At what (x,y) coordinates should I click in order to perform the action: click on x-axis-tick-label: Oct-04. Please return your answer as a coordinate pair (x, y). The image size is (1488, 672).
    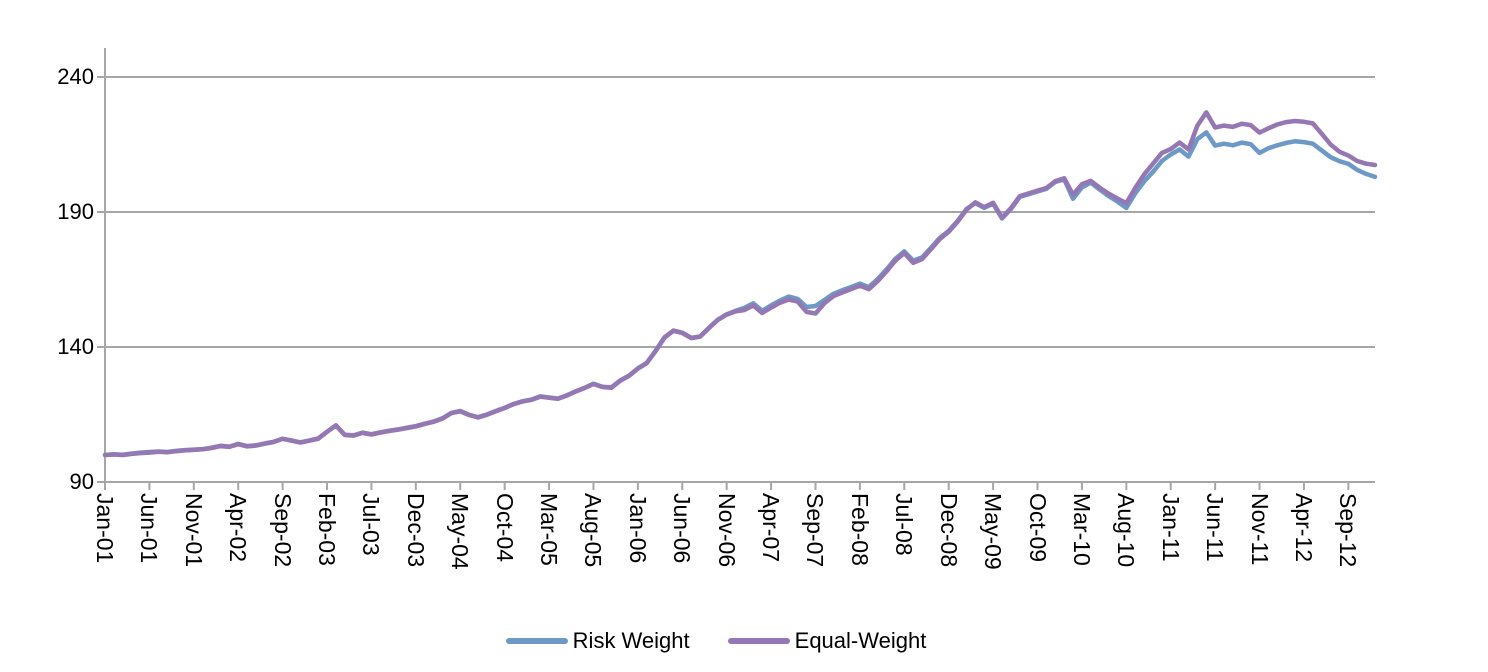
    Looking at the image, I should click on (504, 528).